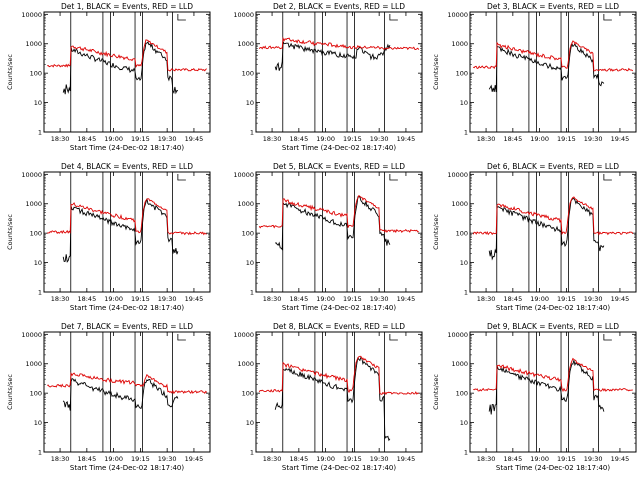  Describe the element at coordinates (127, 326) in the screenshot. I see `panel-title: Det 7, BLACK = Events, RED = LLD` at that location.